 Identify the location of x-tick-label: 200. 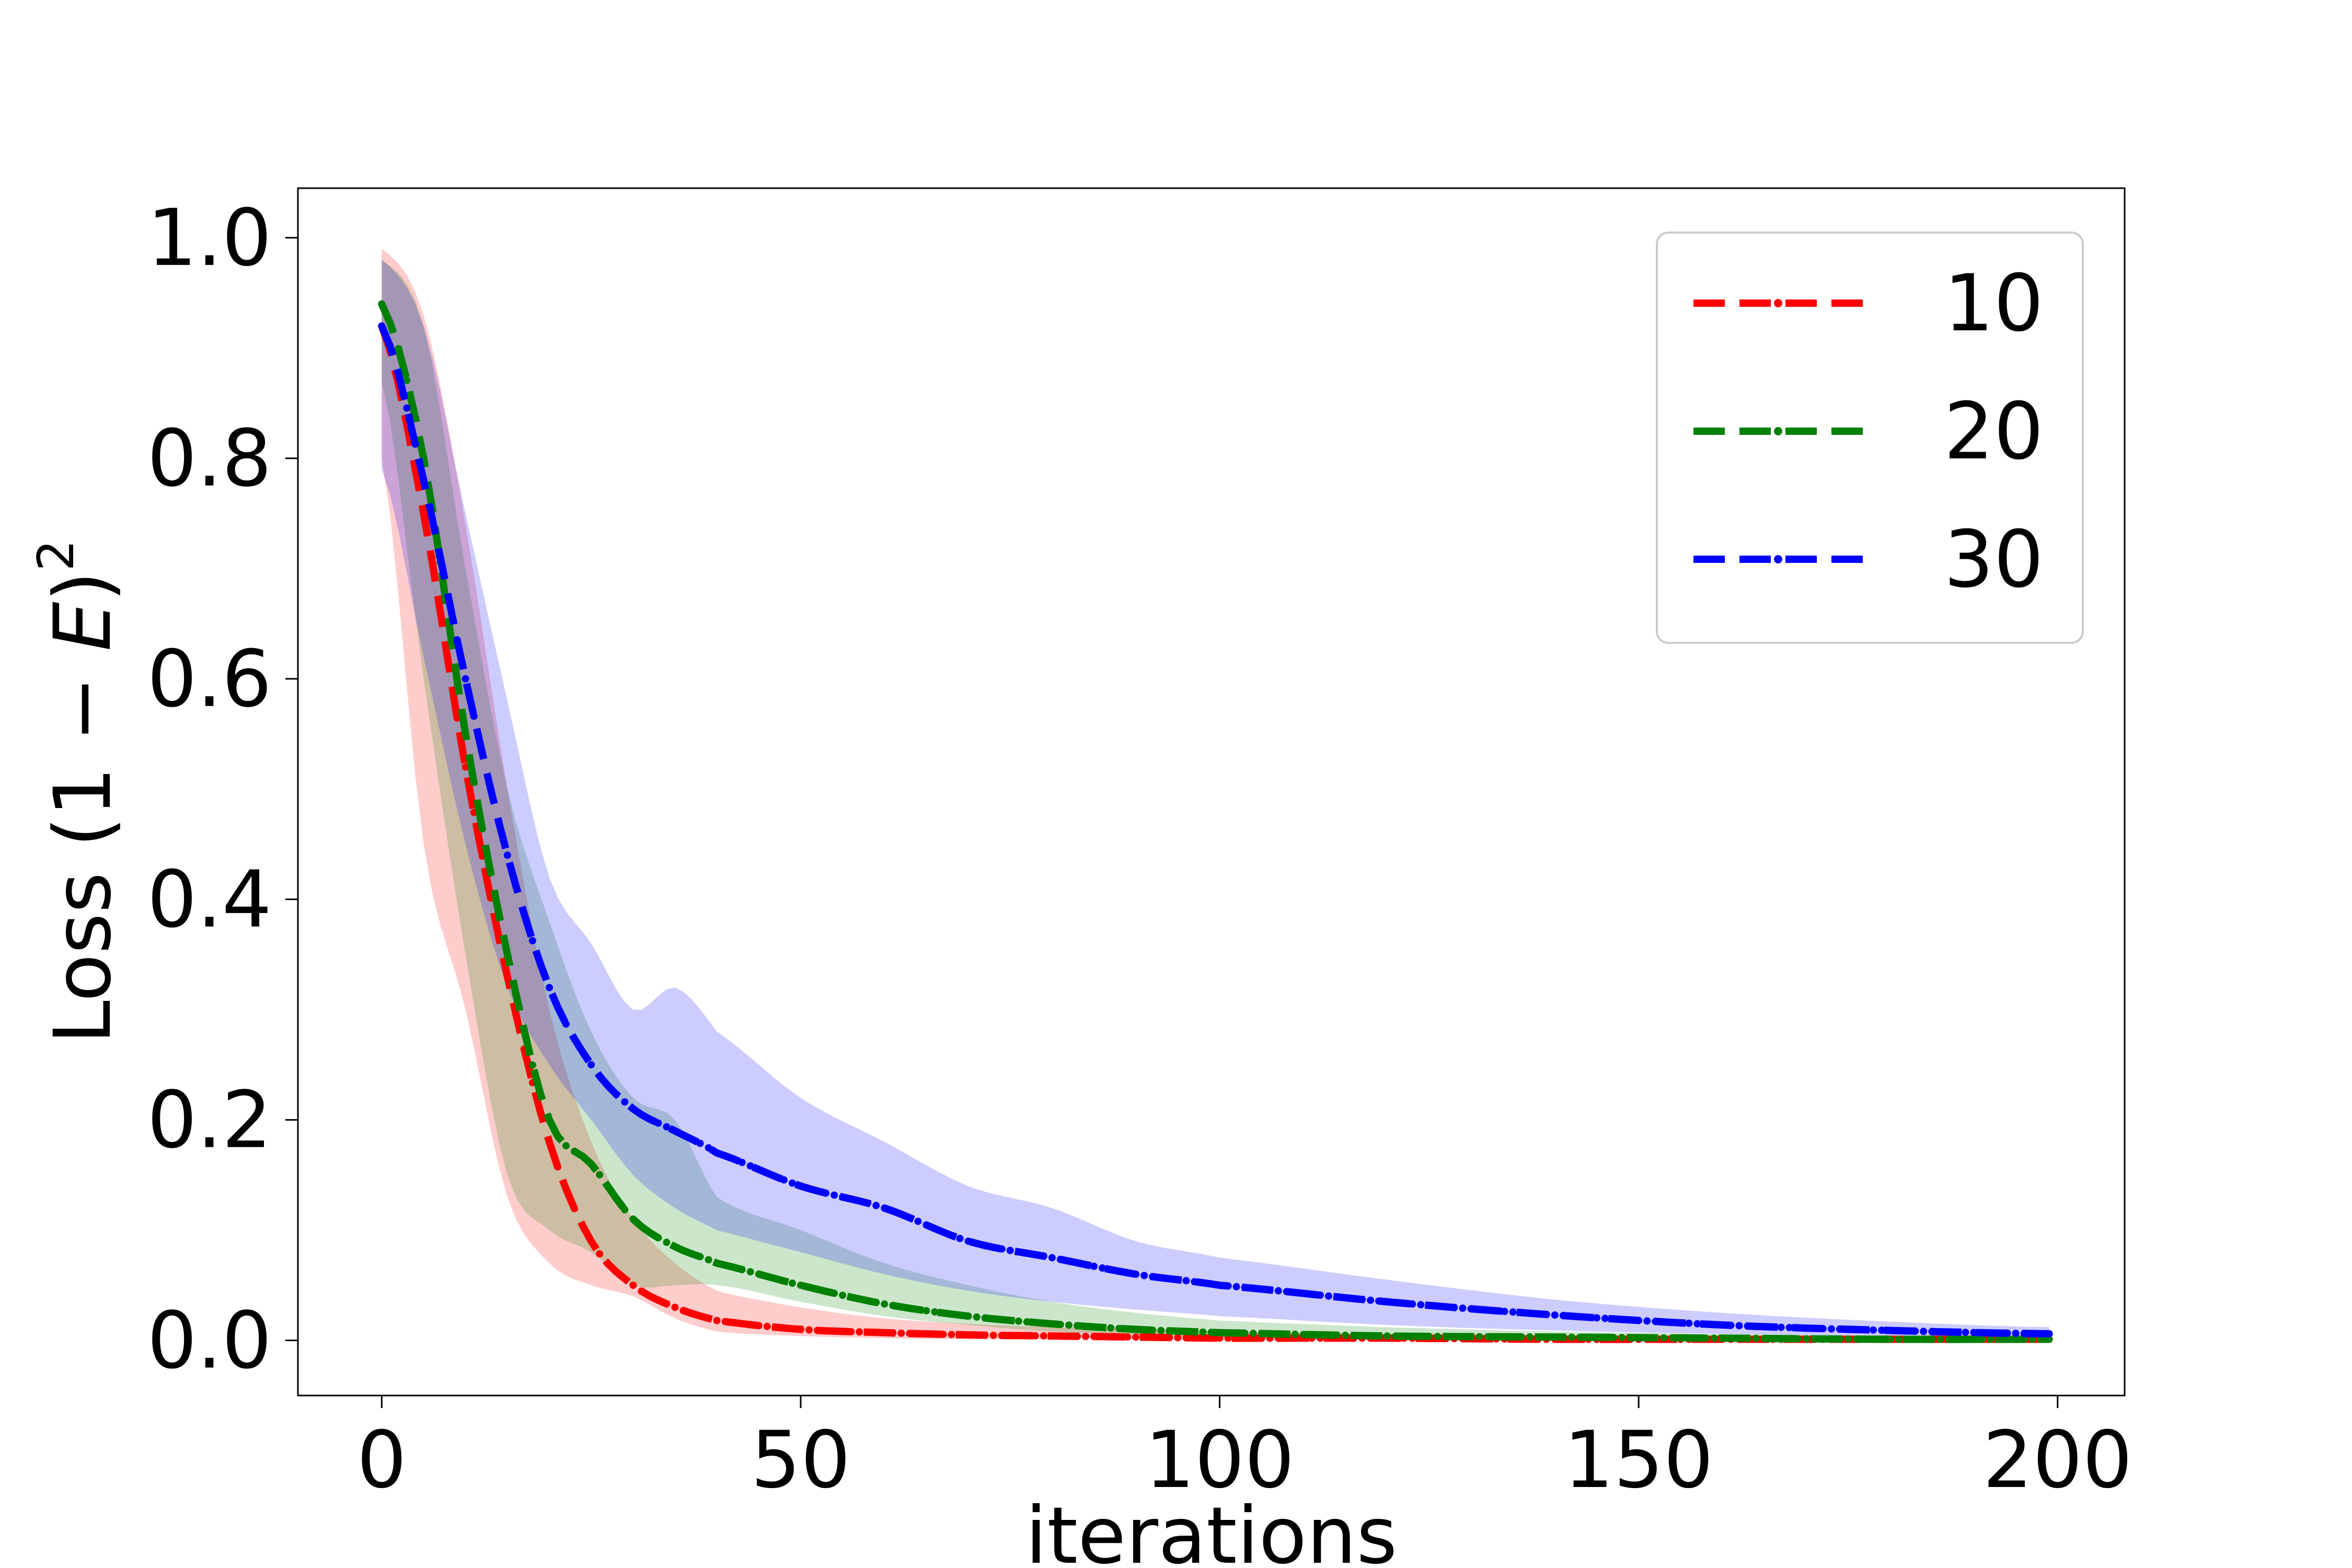
(2057, 1460).